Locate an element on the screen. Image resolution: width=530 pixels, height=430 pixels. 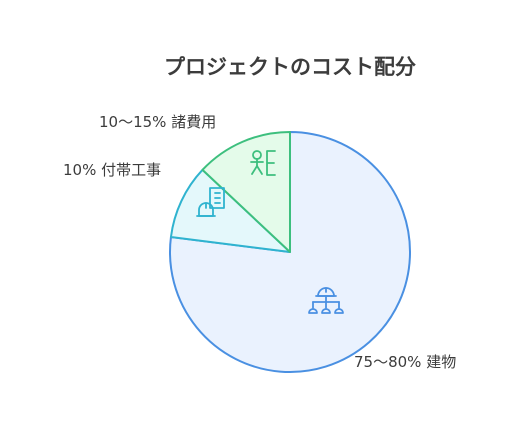
construction-worker-org-icon is located at coordinates (326, 300).